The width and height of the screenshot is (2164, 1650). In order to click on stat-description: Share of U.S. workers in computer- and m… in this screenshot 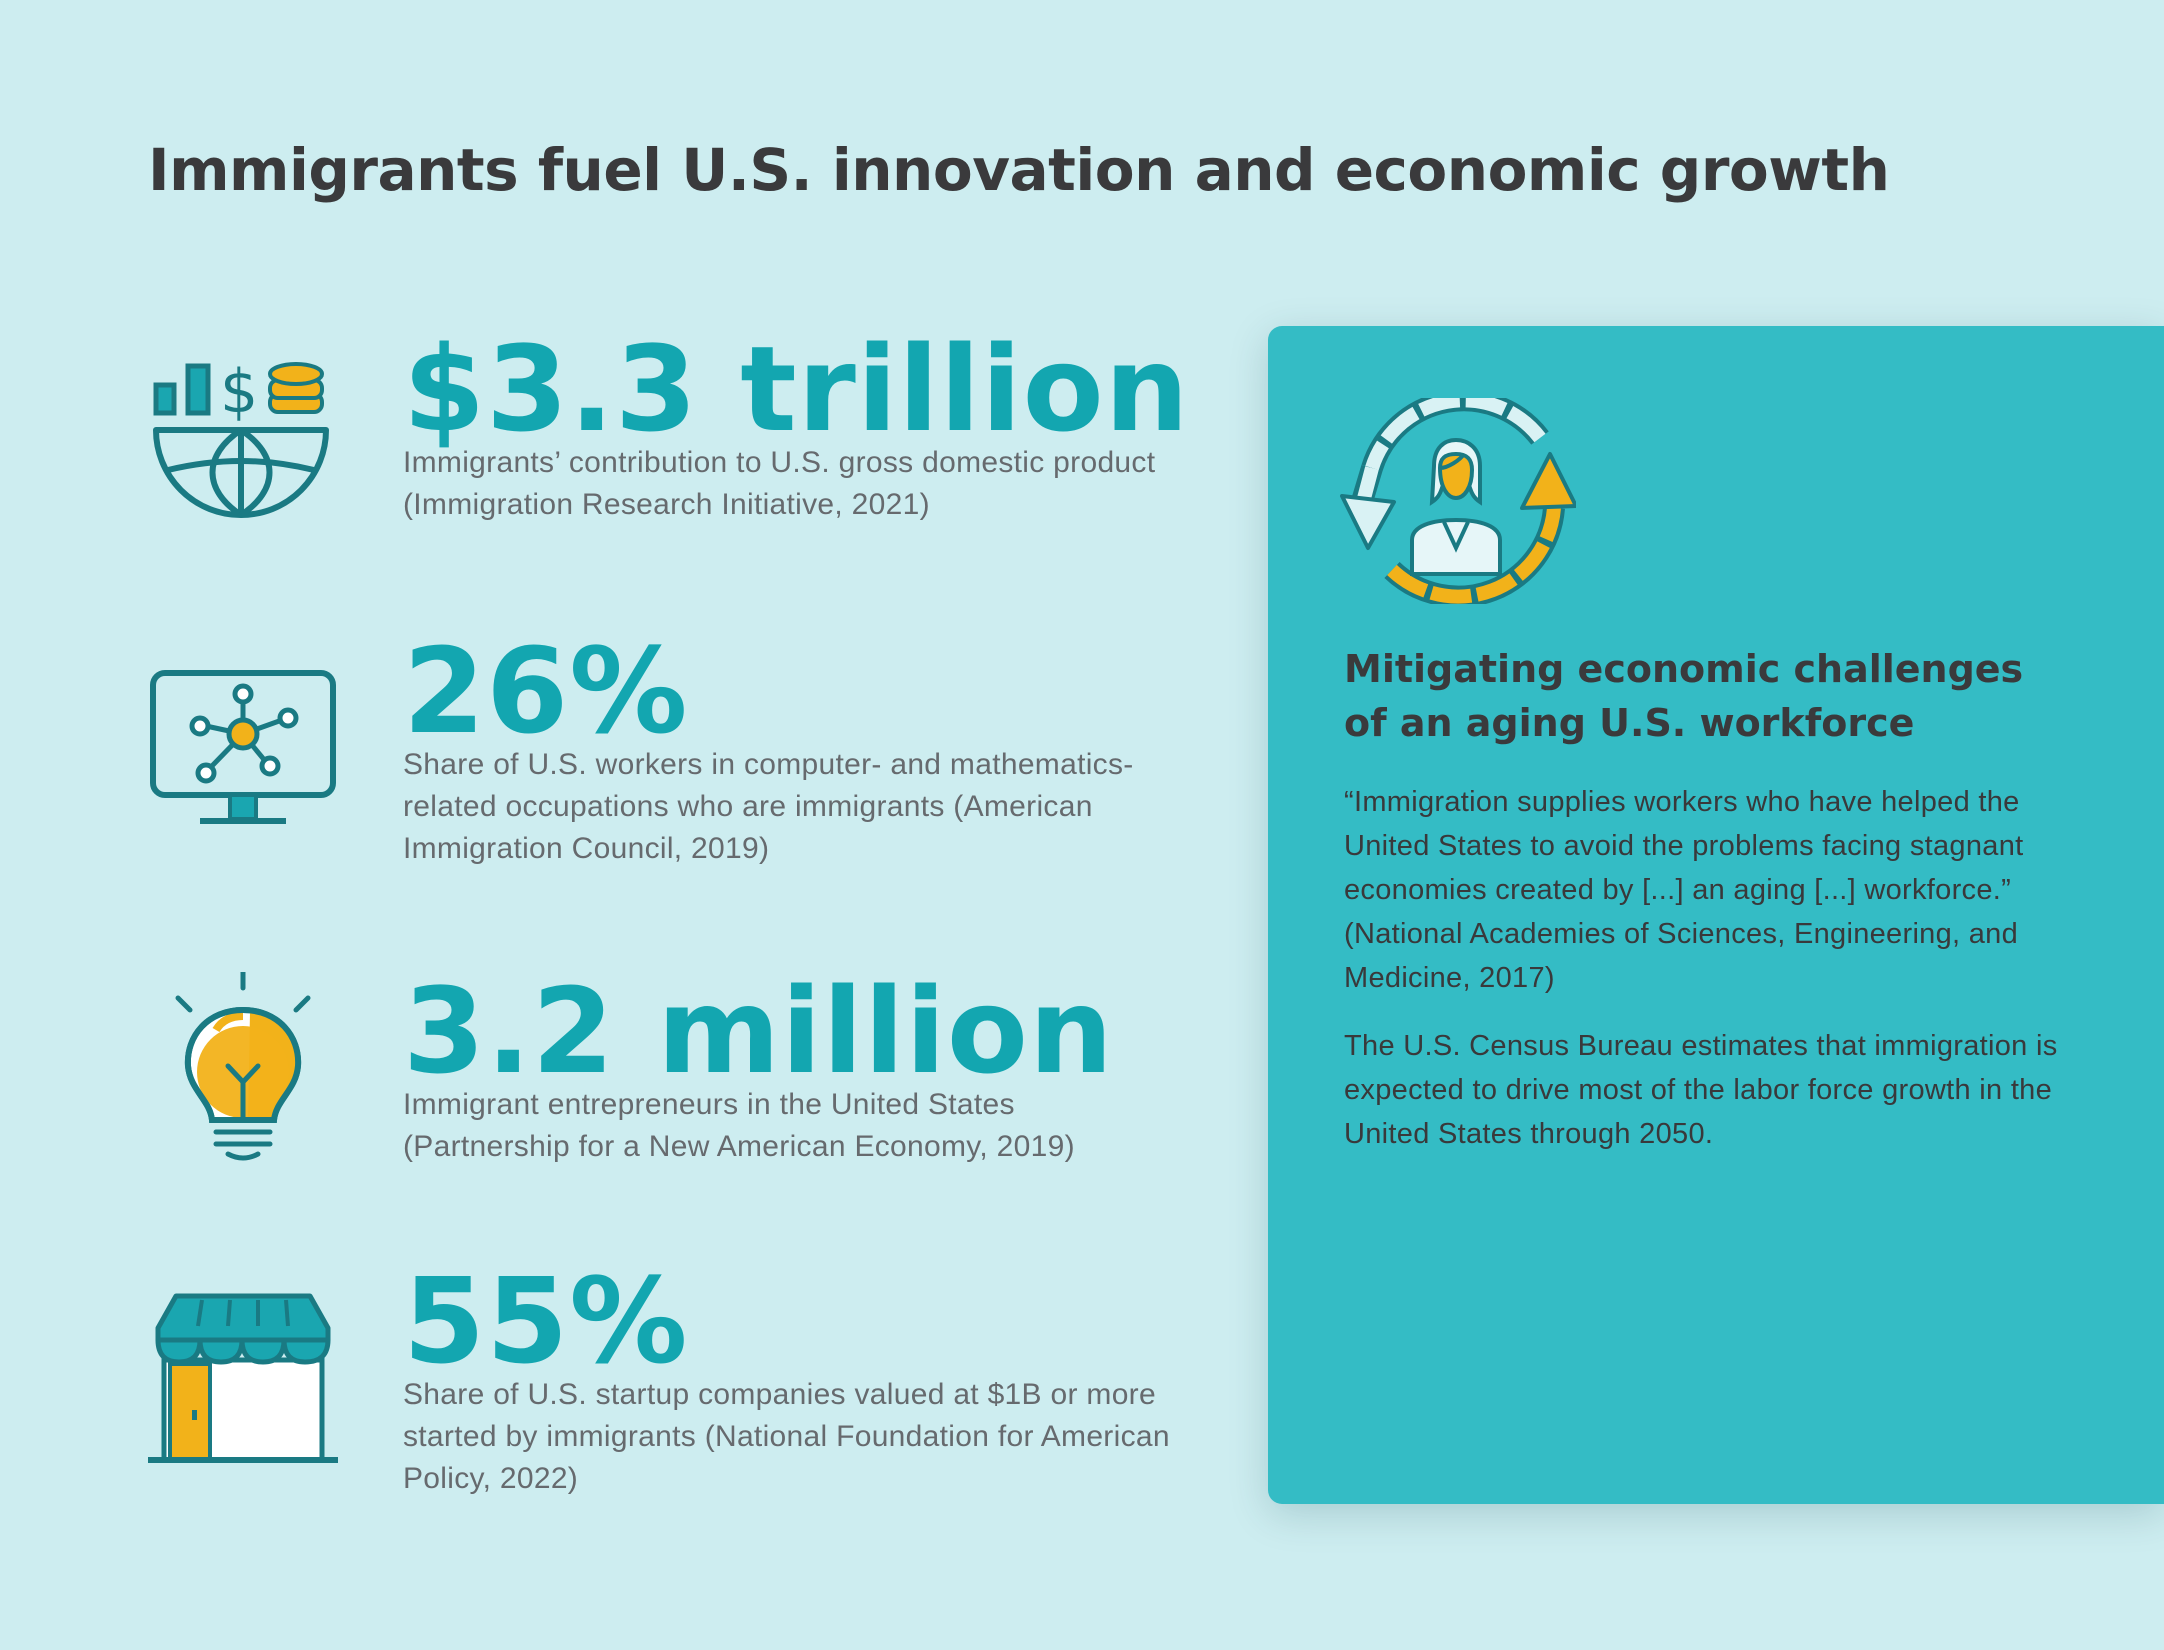, I will do `click(768, 806)`.